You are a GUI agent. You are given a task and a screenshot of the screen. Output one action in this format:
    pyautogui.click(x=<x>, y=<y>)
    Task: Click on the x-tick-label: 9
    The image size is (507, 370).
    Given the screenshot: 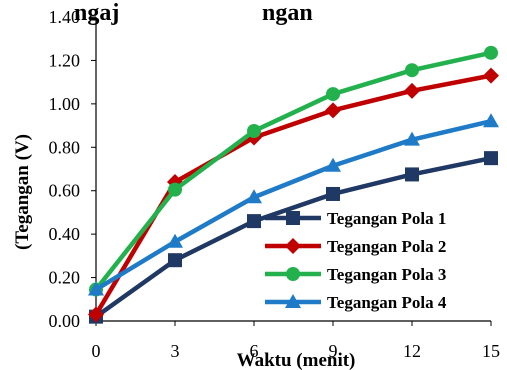 What is the action you would take?
    pyautogui.click(x=333, y=351)
    